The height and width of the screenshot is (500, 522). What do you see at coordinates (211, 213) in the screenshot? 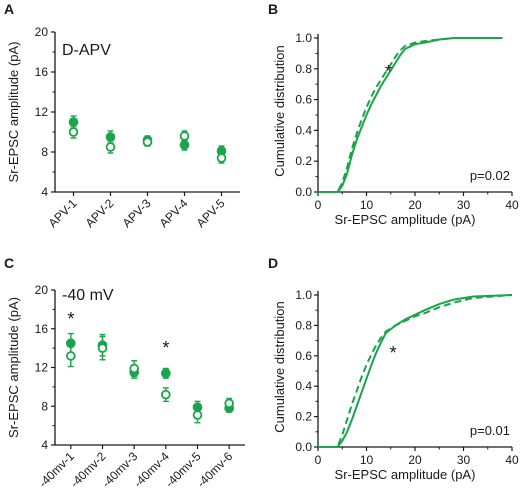
I see `x-tick-label: APV-5` at bounding box center [211, 213].